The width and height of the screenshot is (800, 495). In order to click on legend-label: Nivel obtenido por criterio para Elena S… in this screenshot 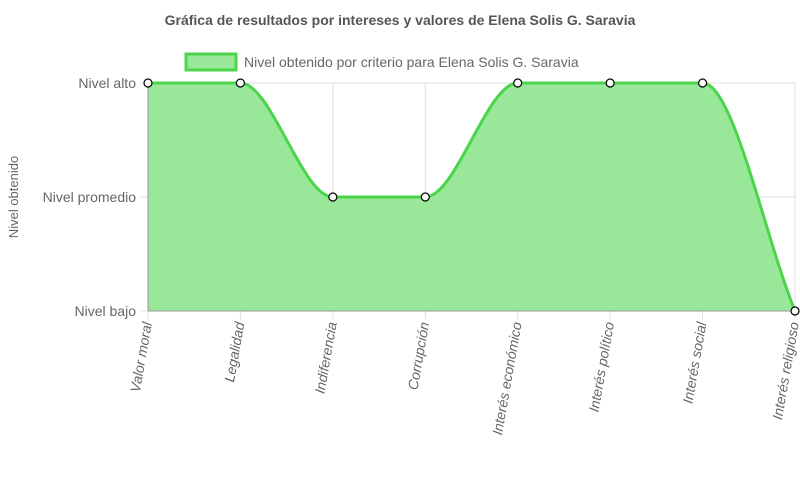, I will do `click(411, 62)`.